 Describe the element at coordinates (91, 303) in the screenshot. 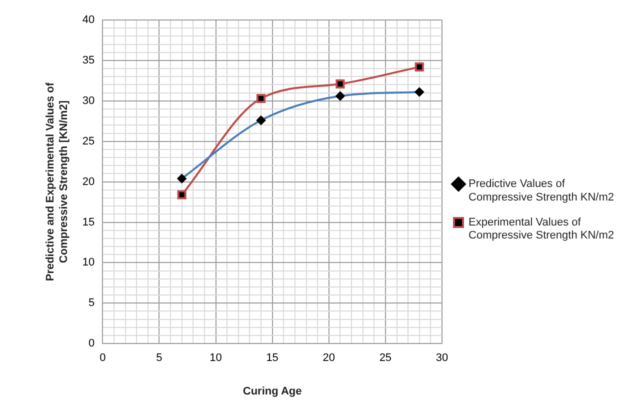

I see `y-tick-label: 5` at that location.